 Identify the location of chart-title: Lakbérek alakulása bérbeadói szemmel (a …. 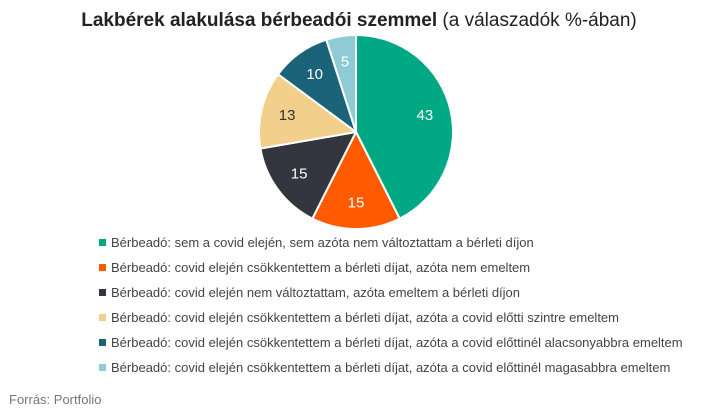
(359, 21).